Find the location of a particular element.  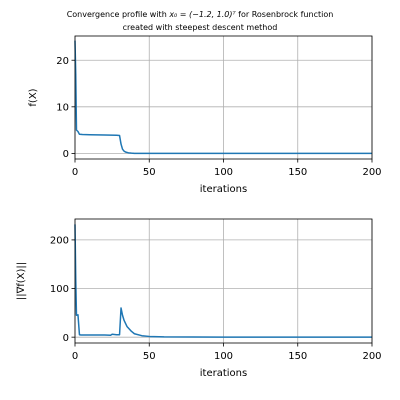

figure-title-line2: created with steepest descent method is located at coordinates (200, 27).